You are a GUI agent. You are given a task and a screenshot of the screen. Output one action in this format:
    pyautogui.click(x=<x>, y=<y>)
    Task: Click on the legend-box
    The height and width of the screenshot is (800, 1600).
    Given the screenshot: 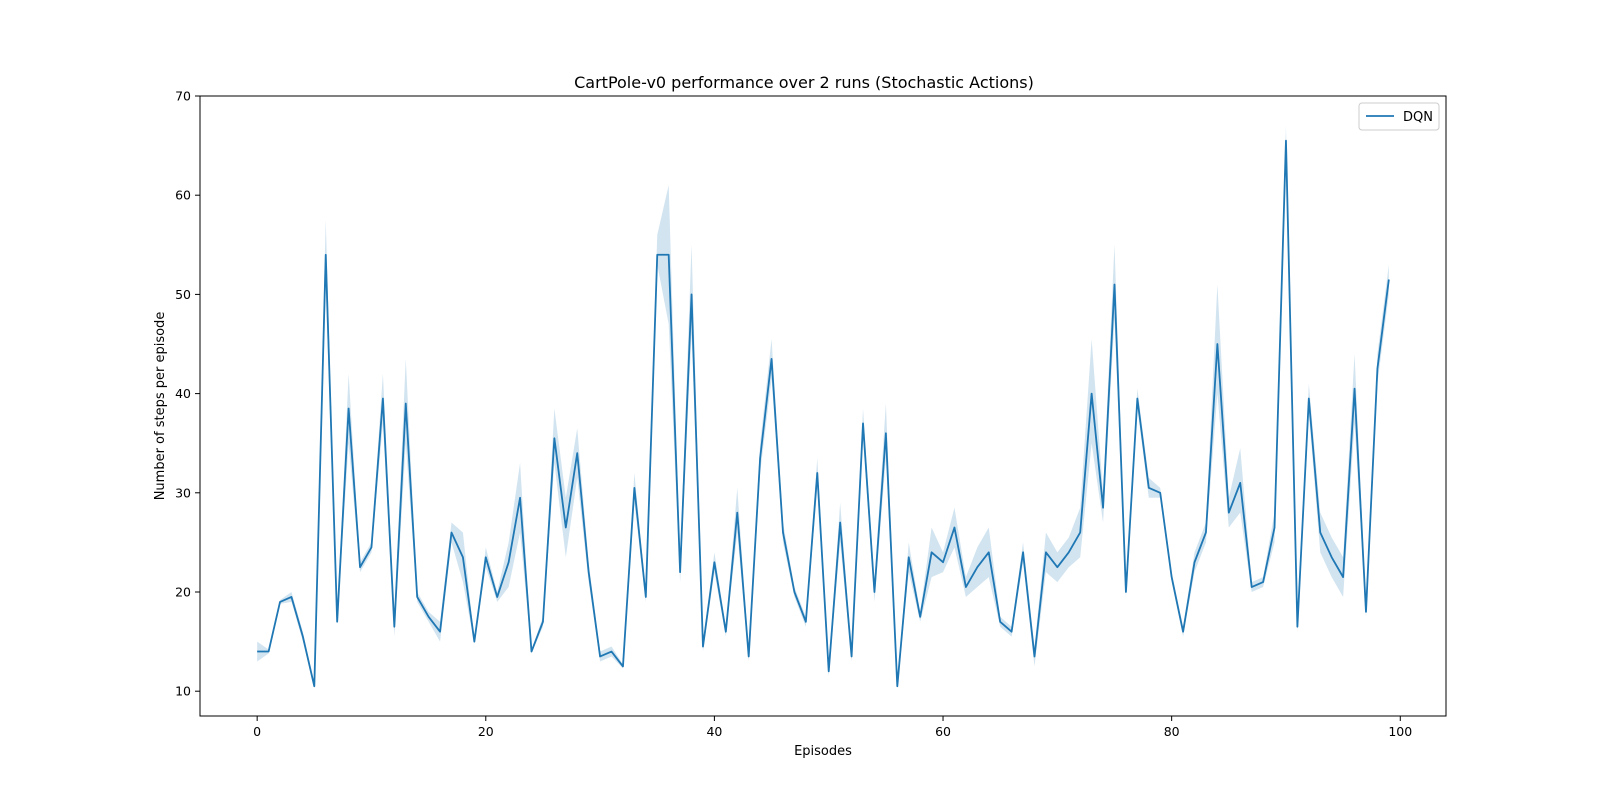 What is the action you would take?
    pyautogui.click(x=1399, y=116)
    